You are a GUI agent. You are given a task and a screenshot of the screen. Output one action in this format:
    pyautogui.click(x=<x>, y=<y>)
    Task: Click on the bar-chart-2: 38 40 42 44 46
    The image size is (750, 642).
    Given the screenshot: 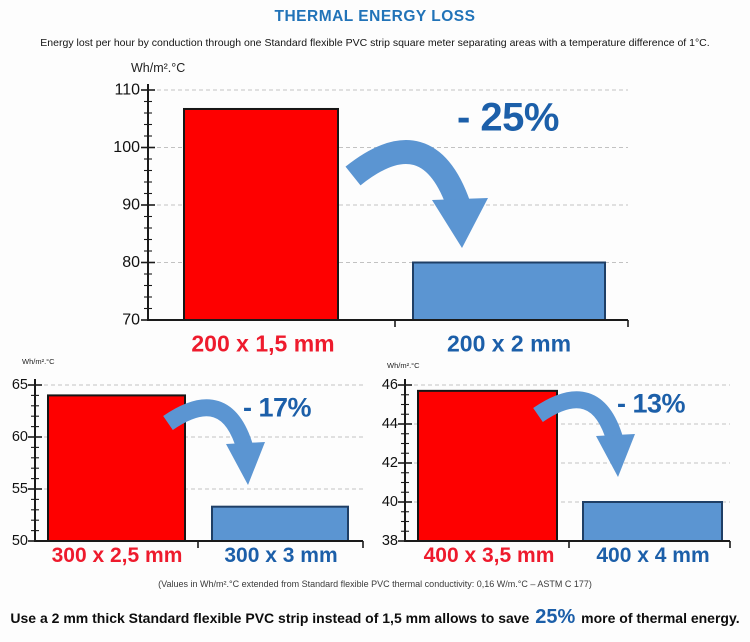 What is the action you would take?
    pyautogui.click(x=556, y=463)
    